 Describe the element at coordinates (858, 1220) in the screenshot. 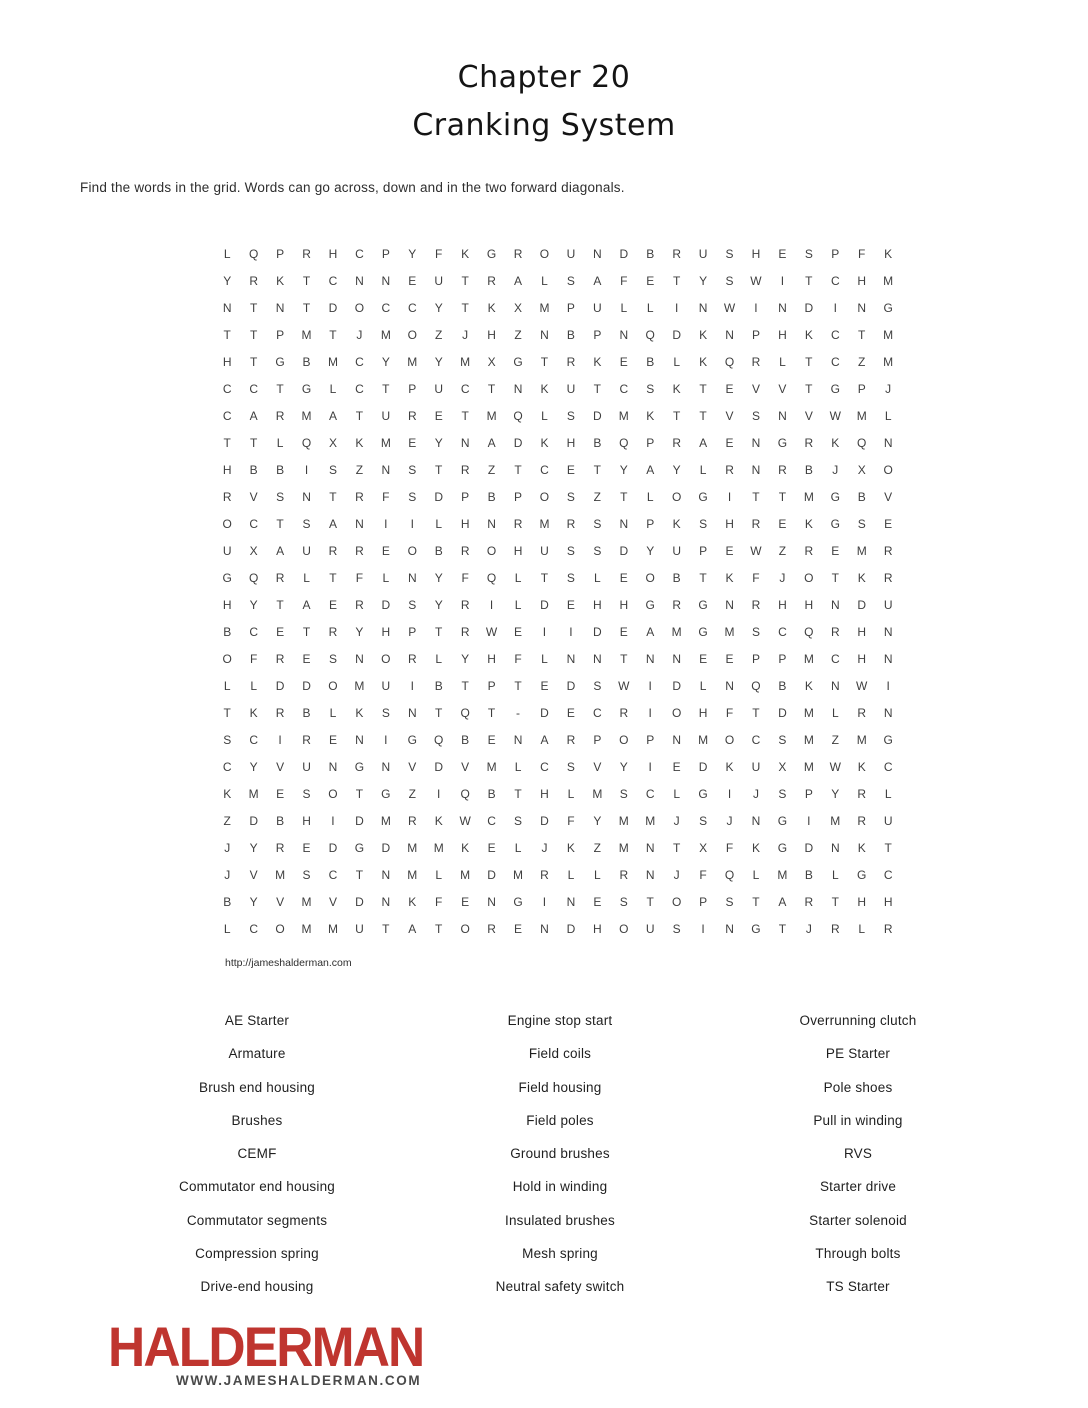

I see `word-item: Starter solenoid` at that location.